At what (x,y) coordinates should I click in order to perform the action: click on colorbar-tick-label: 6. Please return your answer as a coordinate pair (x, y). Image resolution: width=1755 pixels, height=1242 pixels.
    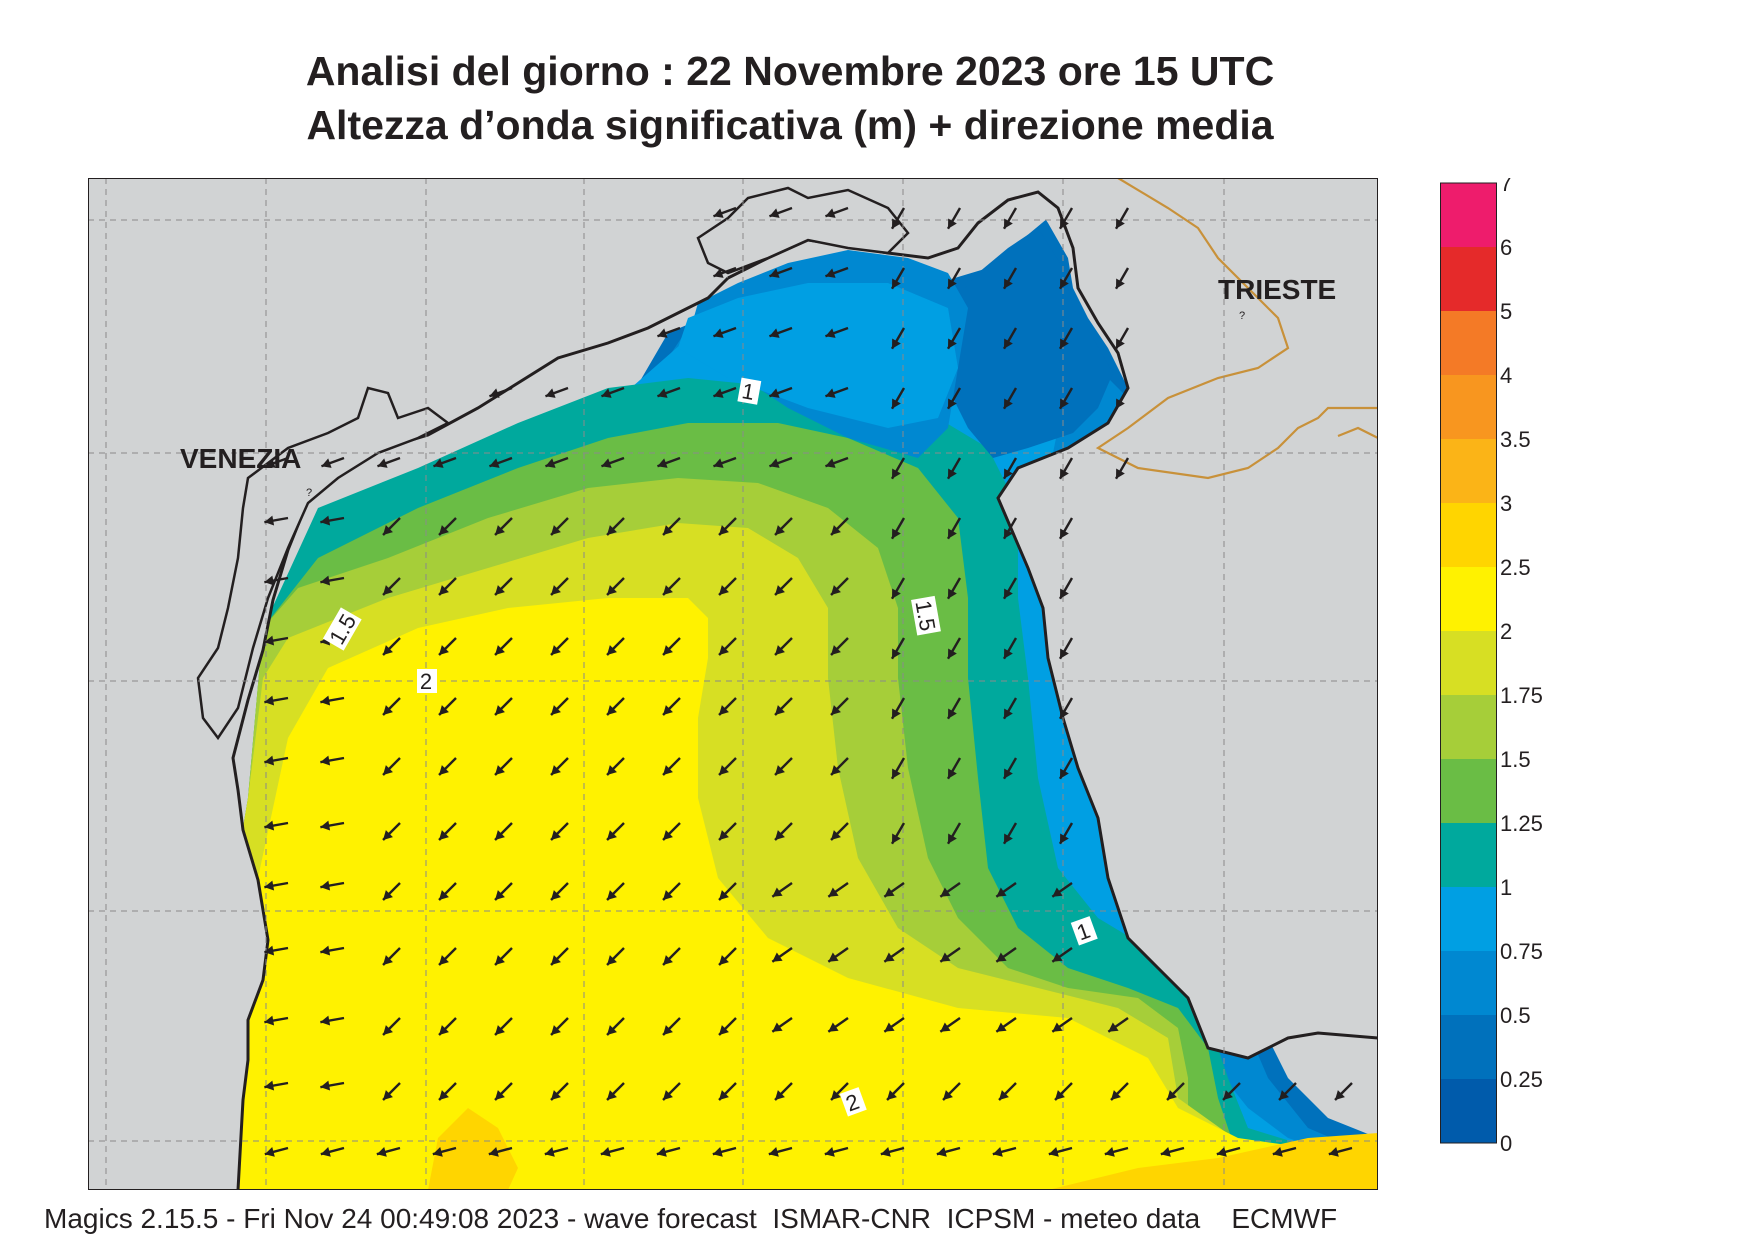
    Looking at the image, I should click on (1506, 247).